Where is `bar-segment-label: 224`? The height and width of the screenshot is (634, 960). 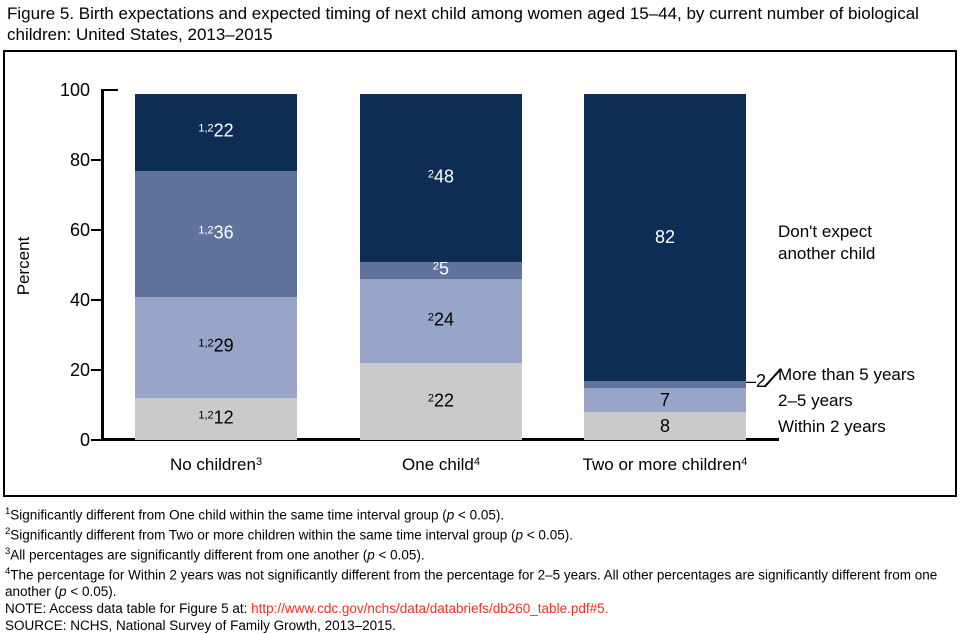
bar-segment-label: 224 is located at coordinates (441, 319).